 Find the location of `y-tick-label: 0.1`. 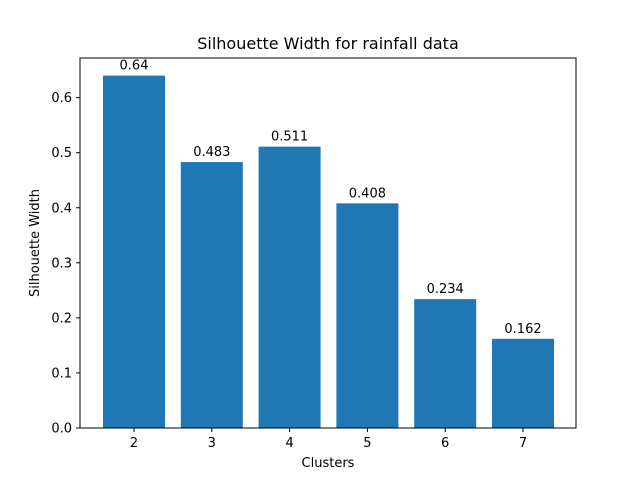

y-tick-label: 0.1 is located at coordinates (61, 373).